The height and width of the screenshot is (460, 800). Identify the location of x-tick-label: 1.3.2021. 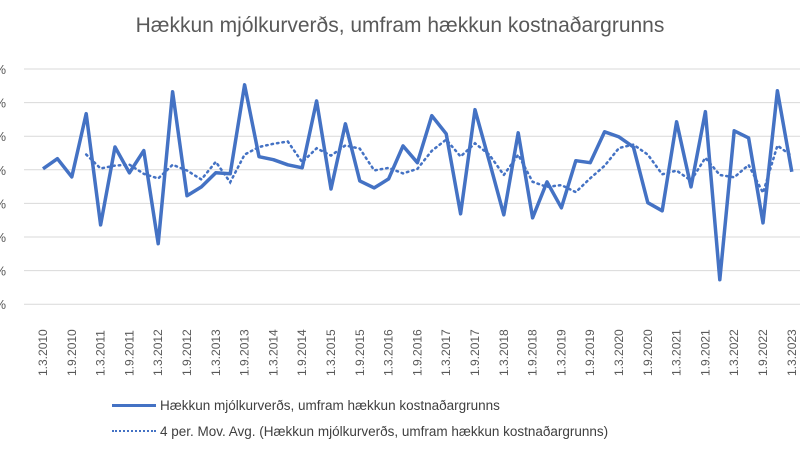
(677, 352).